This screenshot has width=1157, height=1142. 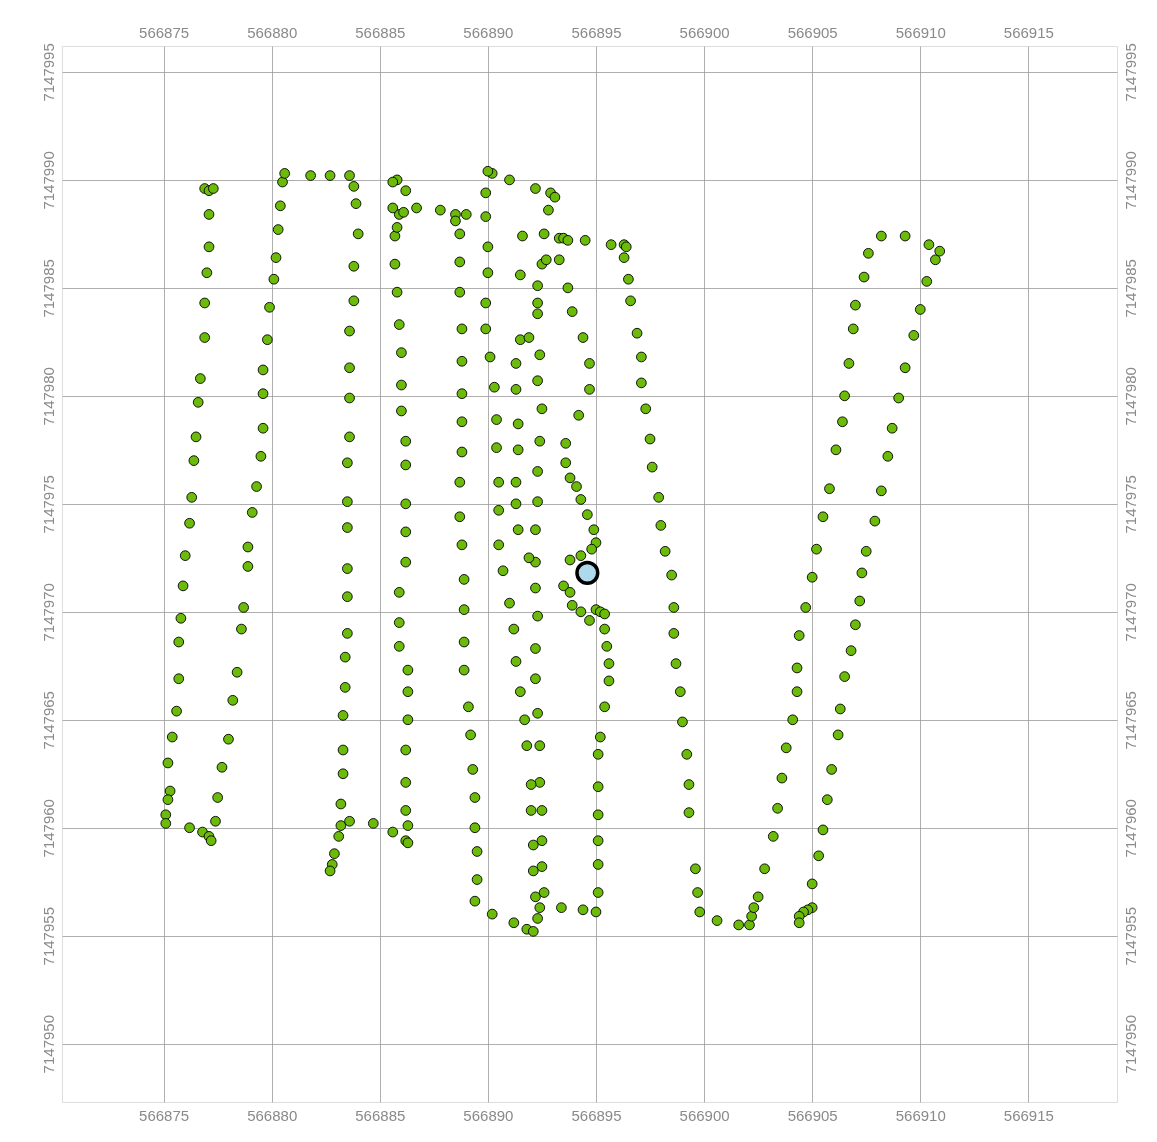 What do you see at coordinates (48, 72) in the screenshot?
I see `y-tick-label: 7147995` at bounding box center [48, 72].